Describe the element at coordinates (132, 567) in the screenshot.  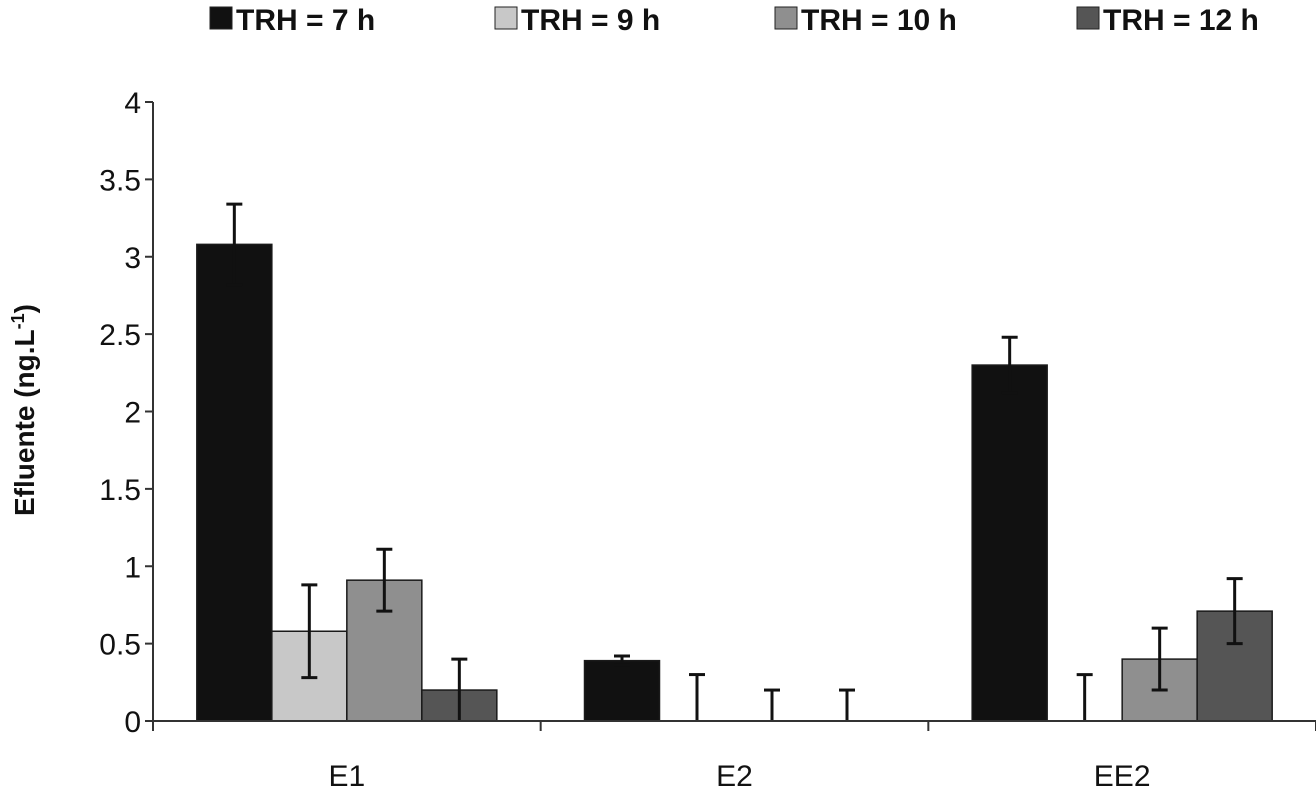
I see `y-tick-label: 1` at that location.